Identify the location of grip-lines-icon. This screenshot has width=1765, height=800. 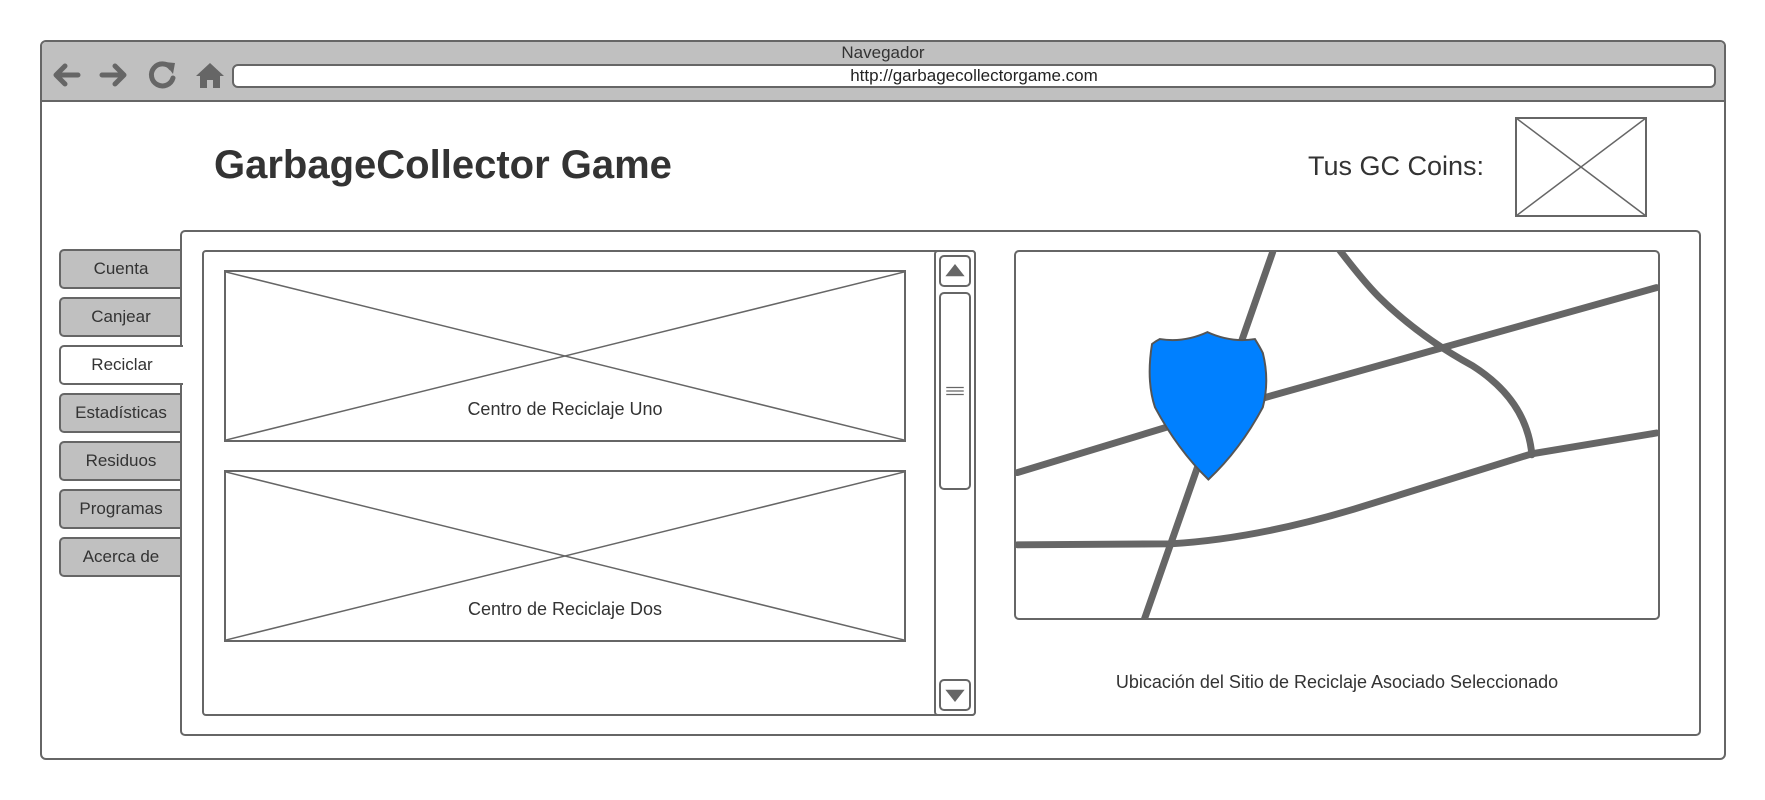
(955, 391).